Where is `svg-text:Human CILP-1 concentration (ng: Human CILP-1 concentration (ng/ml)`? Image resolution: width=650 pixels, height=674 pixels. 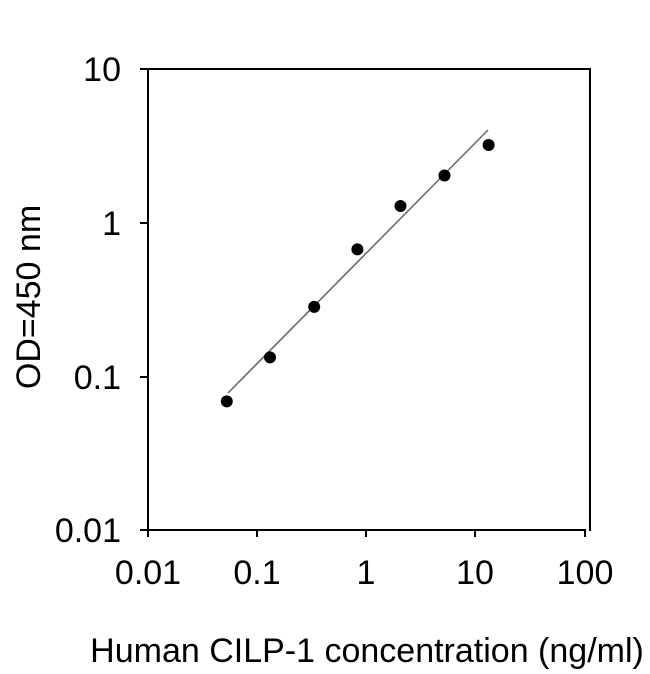
svg-text:Human CILP-1 concentration (ng: Human CILP-1 concentration (ng/ml) is located at coordinates (367, 651).